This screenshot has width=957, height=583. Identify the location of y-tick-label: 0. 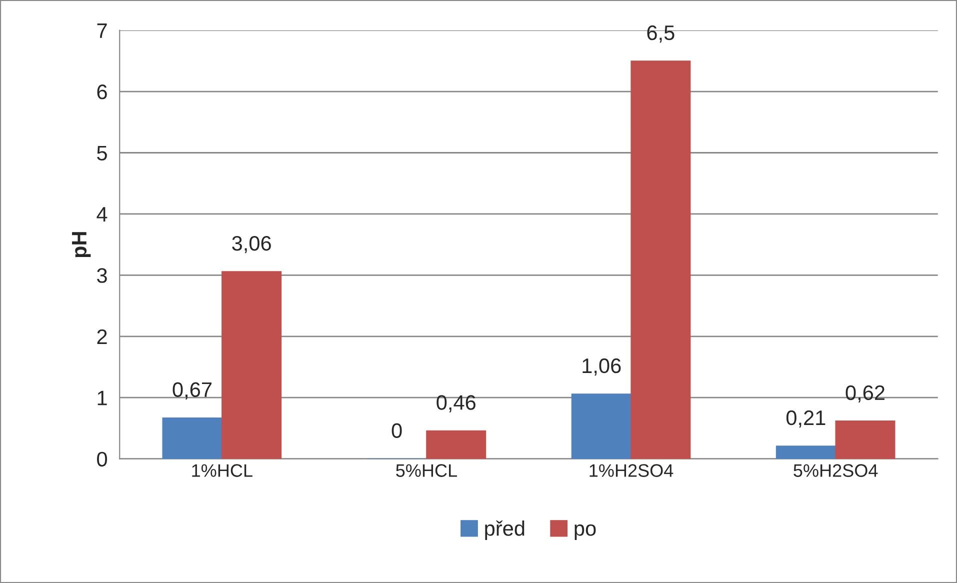
(102, 459).